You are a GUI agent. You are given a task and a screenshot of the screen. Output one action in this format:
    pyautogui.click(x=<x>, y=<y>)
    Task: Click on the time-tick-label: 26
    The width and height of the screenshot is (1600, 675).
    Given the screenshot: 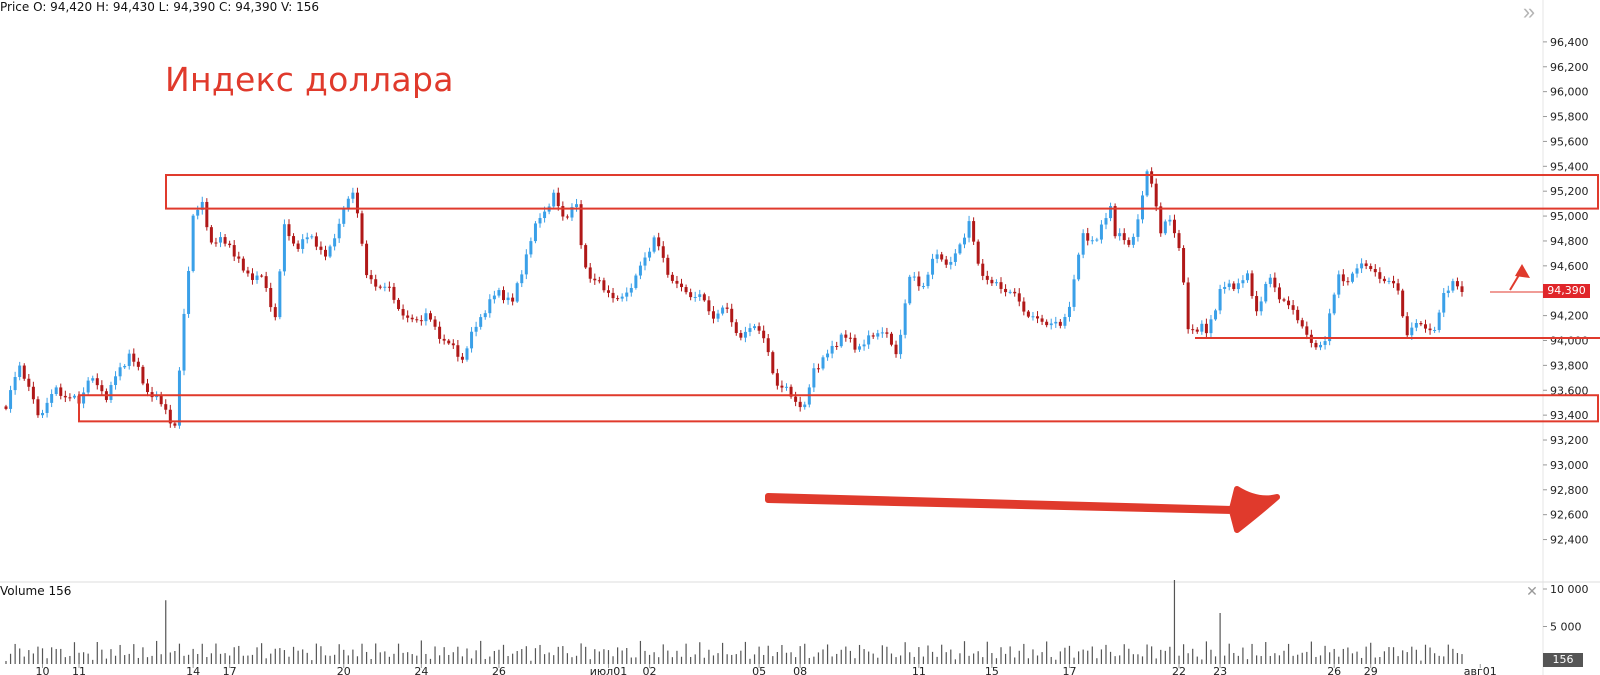 What is the action you would take?
    pyautogui.click(x=499, y=670)
    